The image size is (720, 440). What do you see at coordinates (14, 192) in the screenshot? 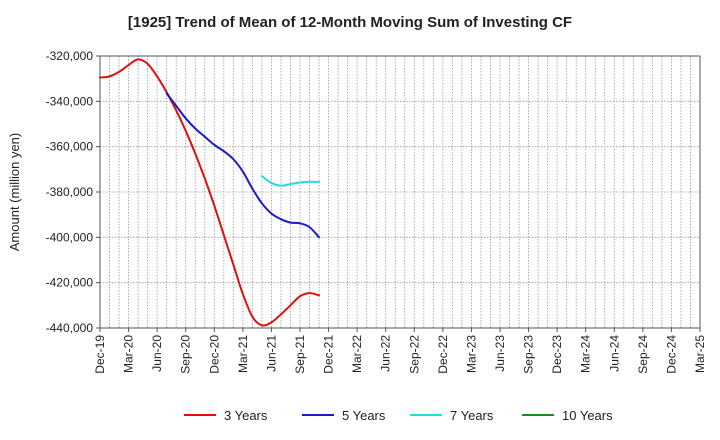
I see `y-axis-label: Amount (million yen)` at bounding box center [14, 192].